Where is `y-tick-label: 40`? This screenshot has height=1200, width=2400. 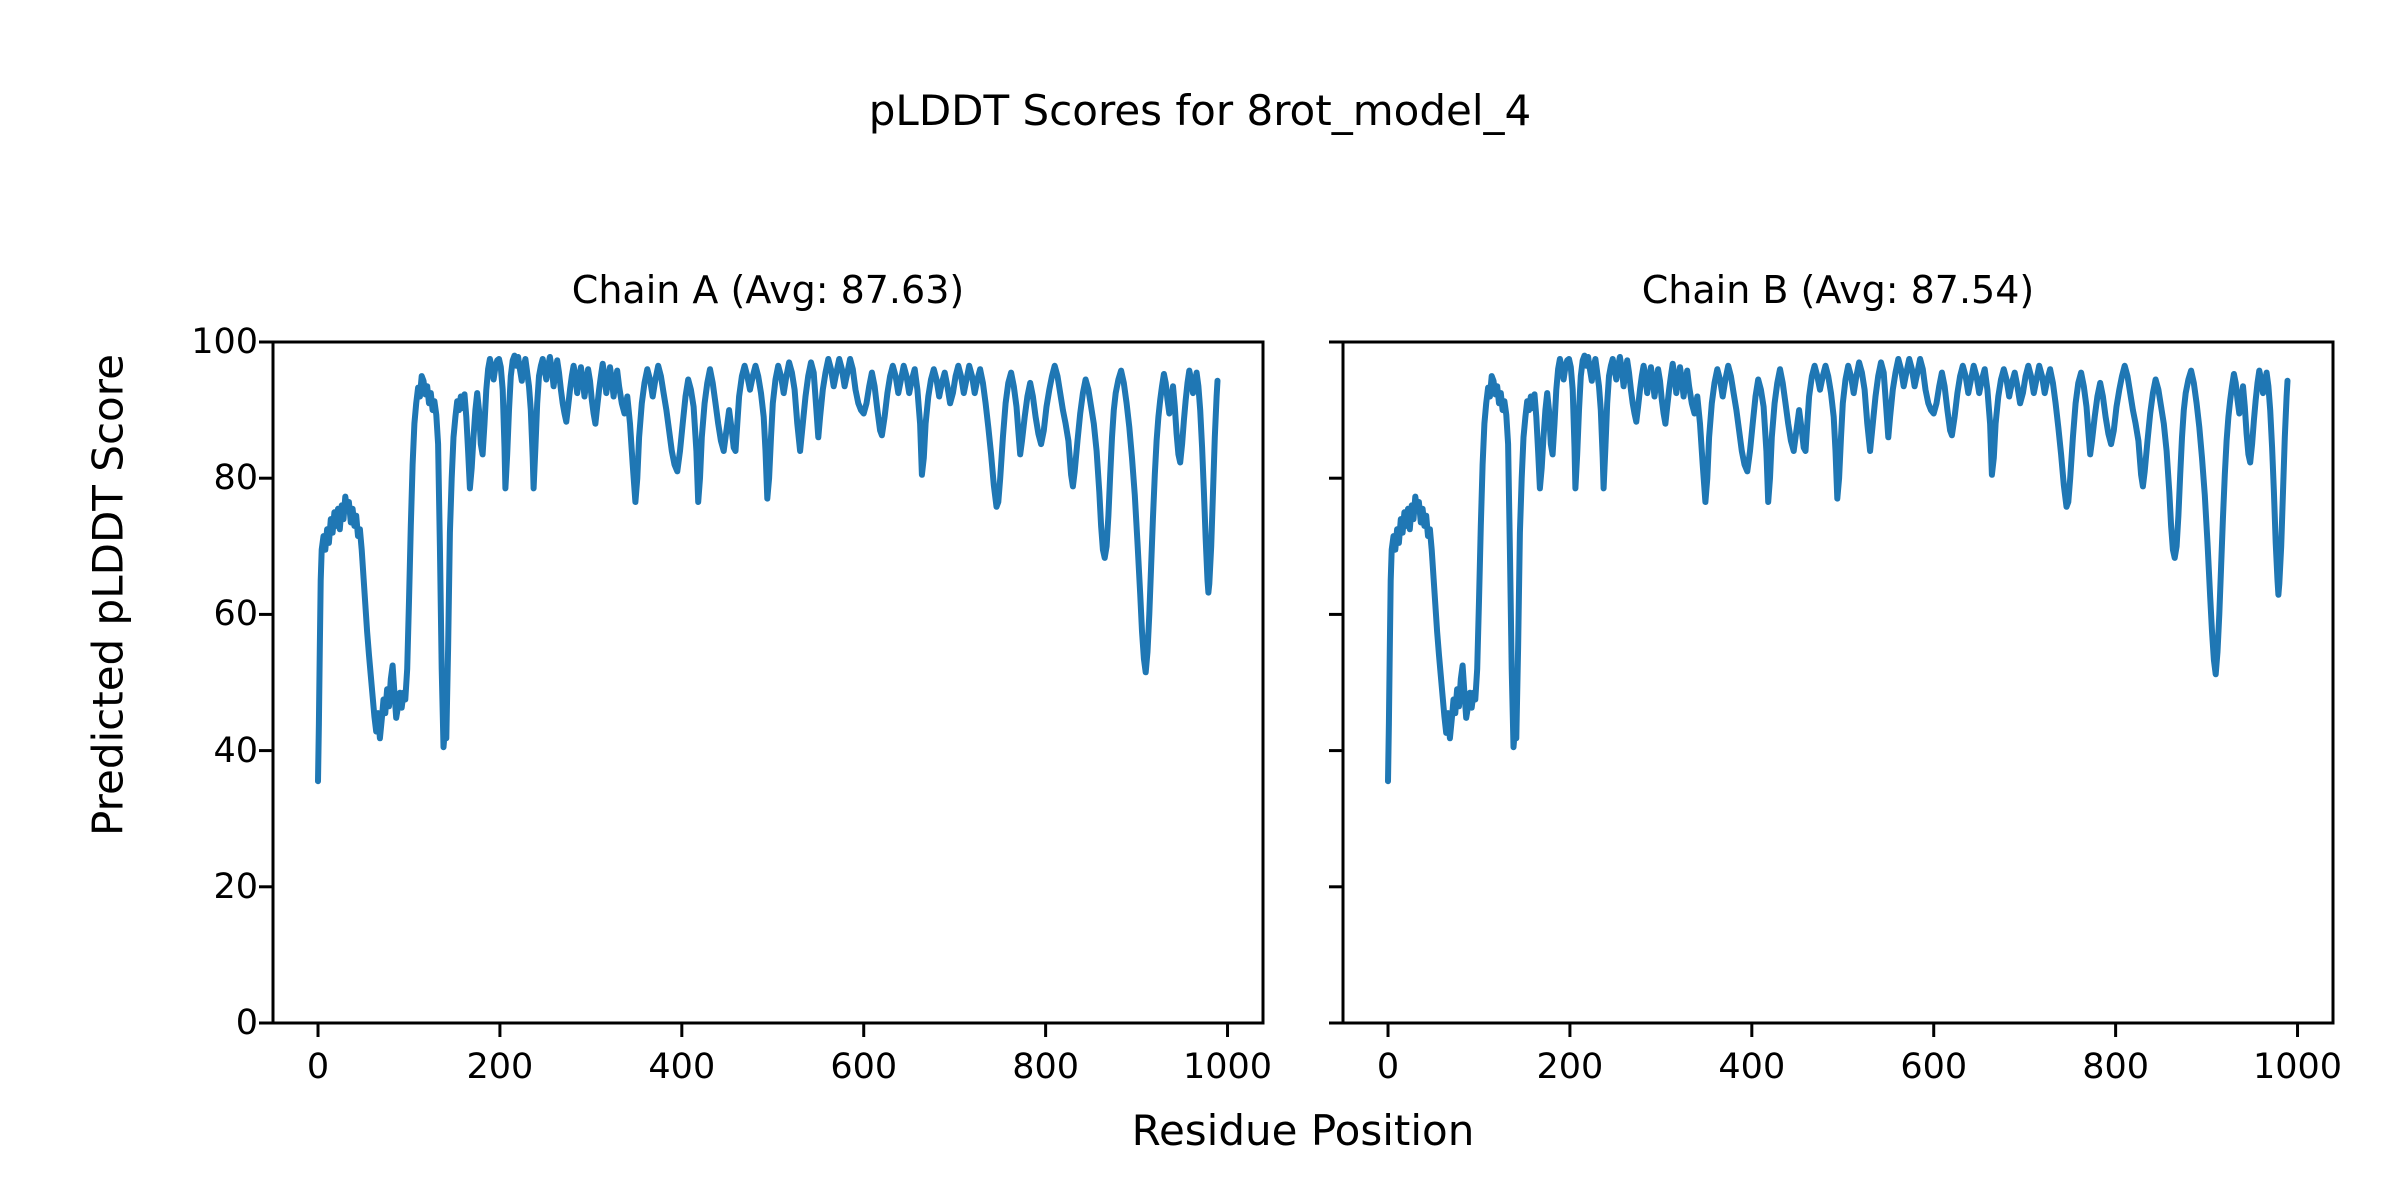 y-tick-label: 40 is located at coordinates (235, 750).